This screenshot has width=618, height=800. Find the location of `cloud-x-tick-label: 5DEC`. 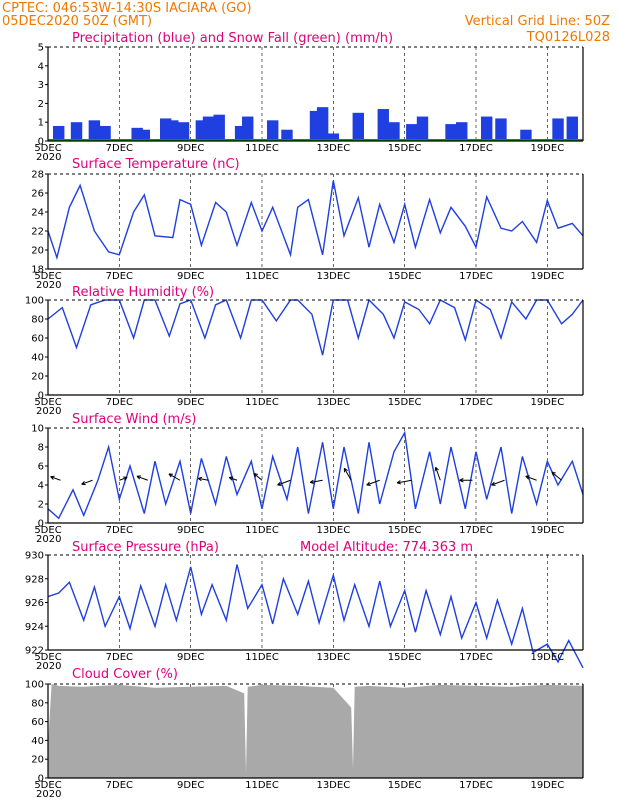

cloud-x-tick-label: 5DEC is located at coordinates (47, 785).